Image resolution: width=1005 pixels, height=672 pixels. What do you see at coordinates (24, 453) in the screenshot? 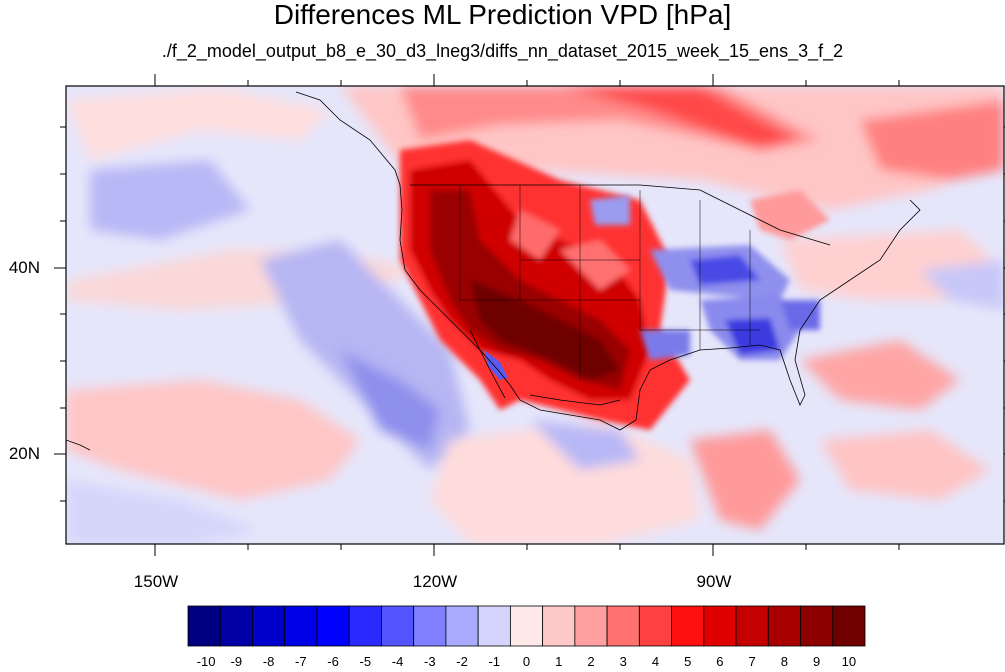
I see `lat-tick-label-20n: 20N` at bounding box center [24, 453].